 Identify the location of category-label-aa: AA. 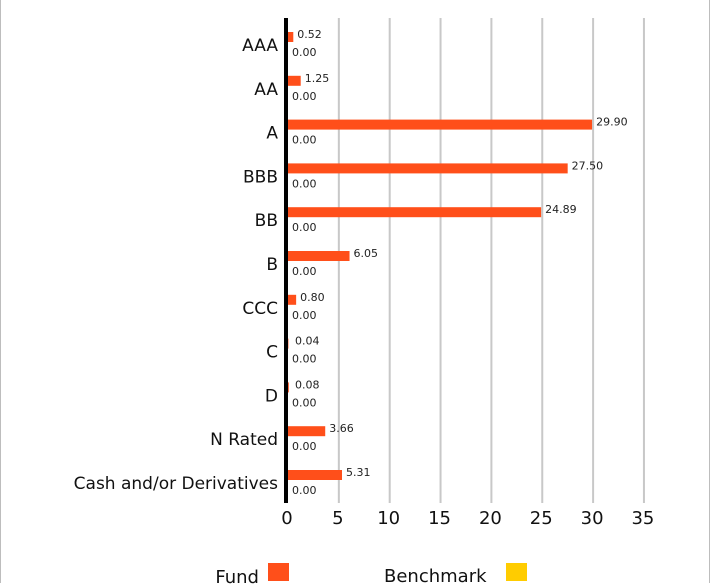
(266, 90).